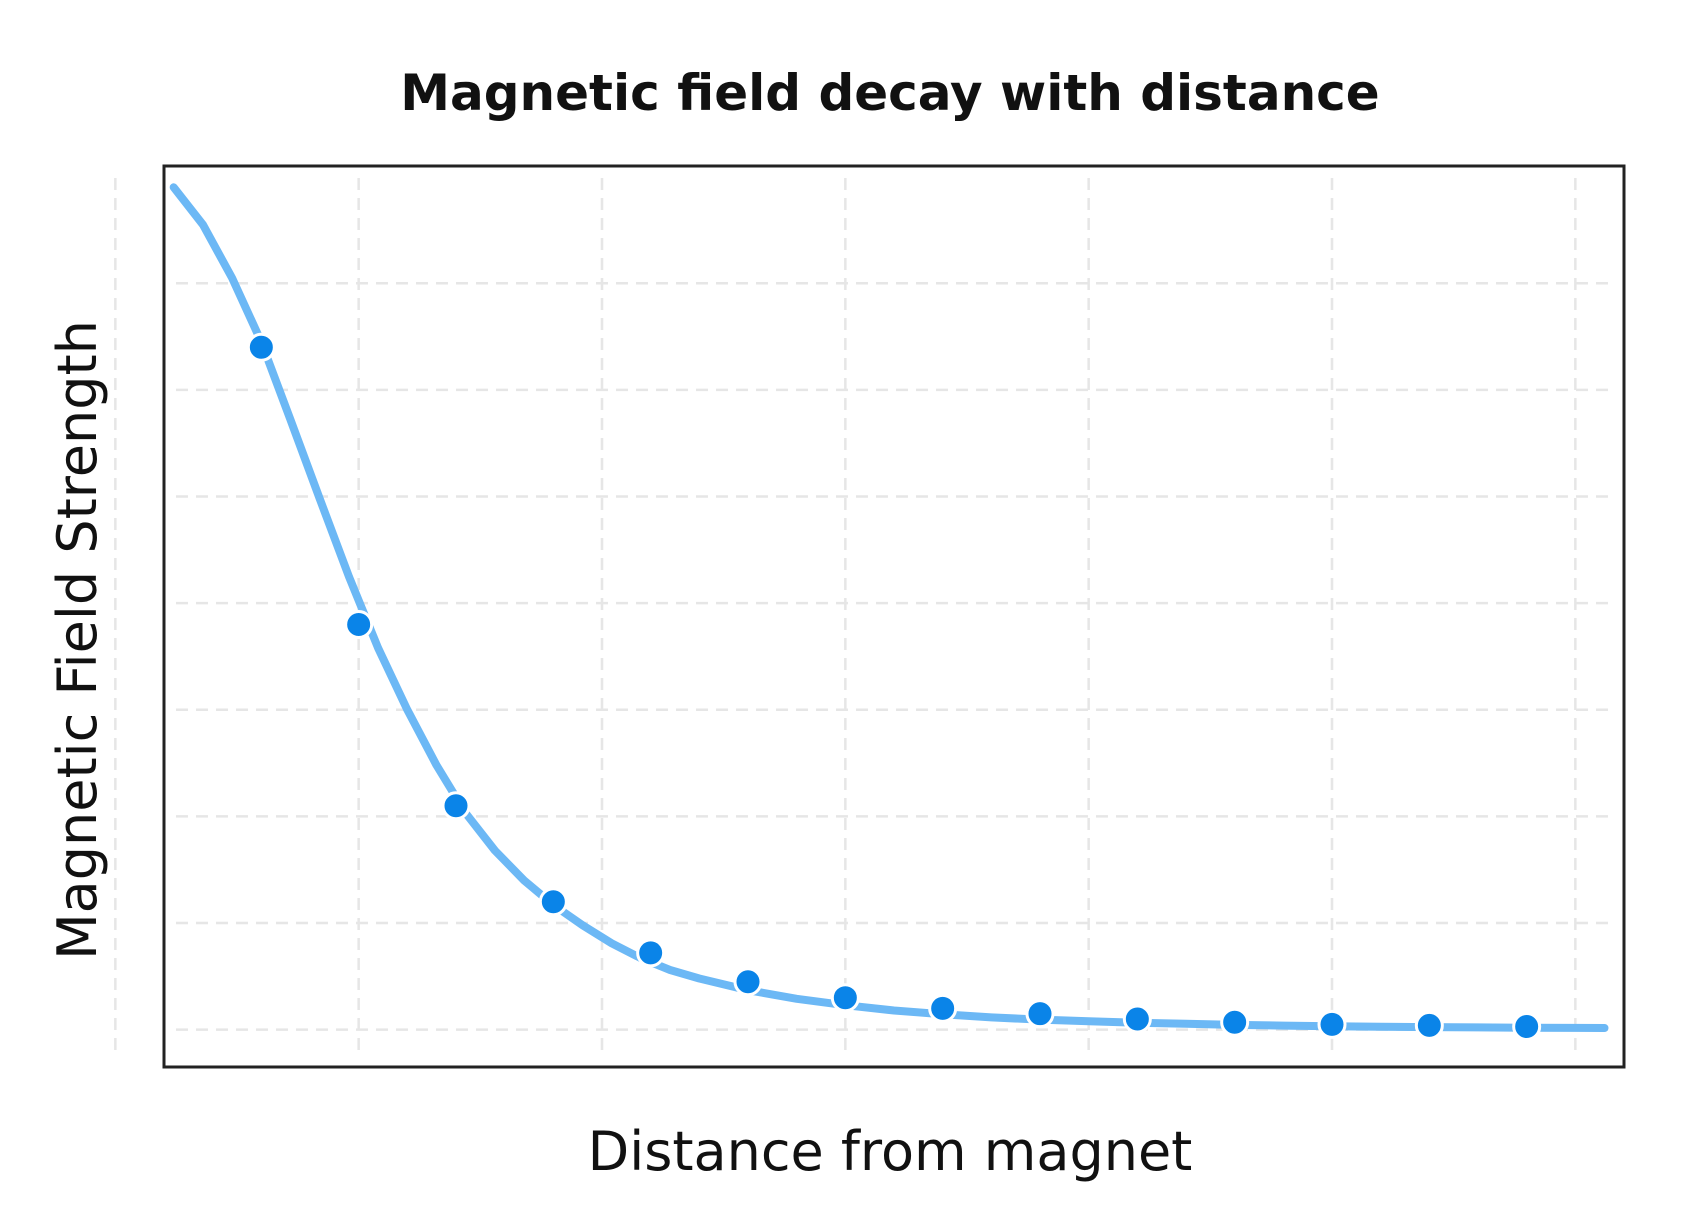 This screenshot has height=1230, width=1684. Describe the element at coordinates (890, 1151) in the screenshot. I see `x-axis-label: Distance from magnet` at that location.